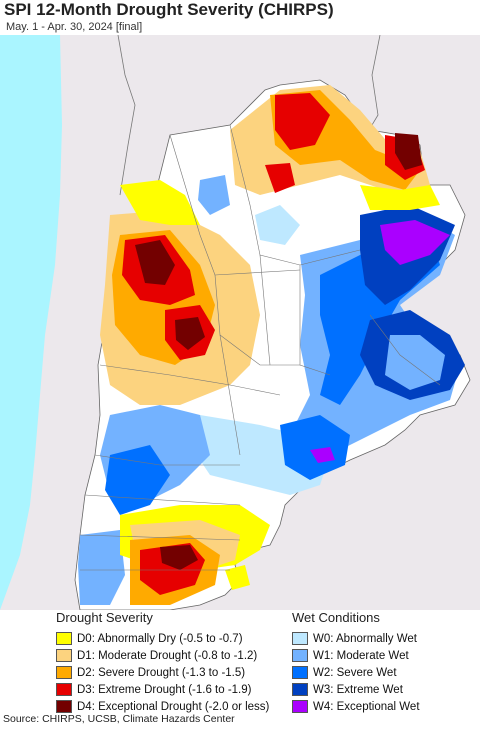  Describe the element at coordinates (126, 115) in the screenshot. I see `country-border-chile` at that location.